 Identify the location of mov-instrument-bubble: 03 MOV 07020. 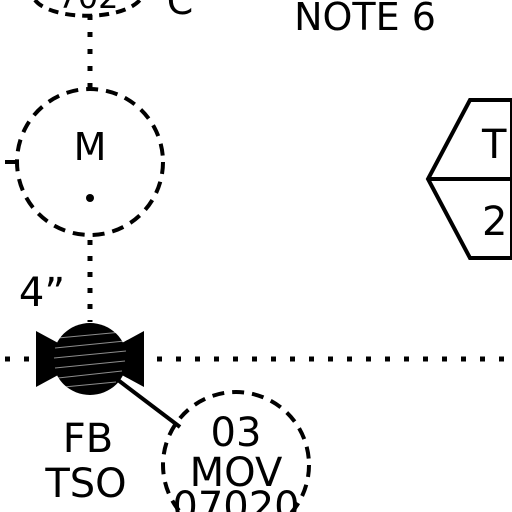
(236, 451).